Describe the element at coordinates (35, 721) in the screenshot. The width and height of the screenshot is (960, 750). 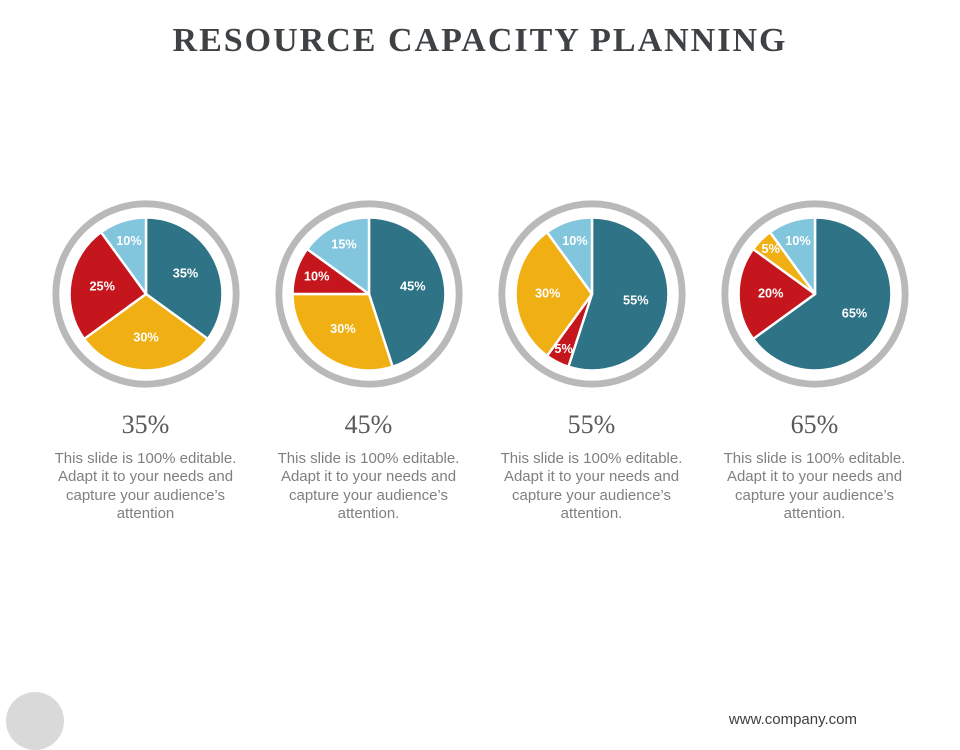
I see `decorative-corner-circle` at that location.